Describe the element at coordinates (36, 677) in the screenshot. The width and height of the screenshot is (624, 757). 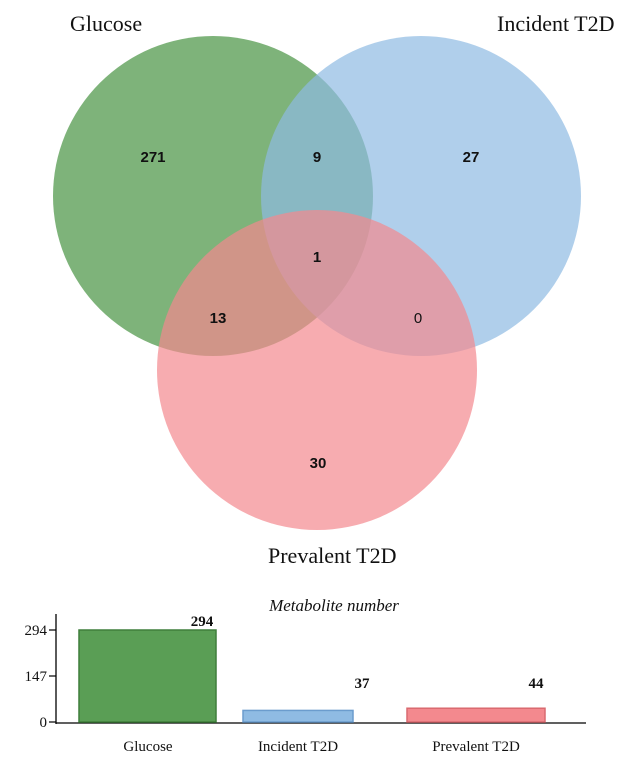
I see `y-tick-label: 147` at that location.